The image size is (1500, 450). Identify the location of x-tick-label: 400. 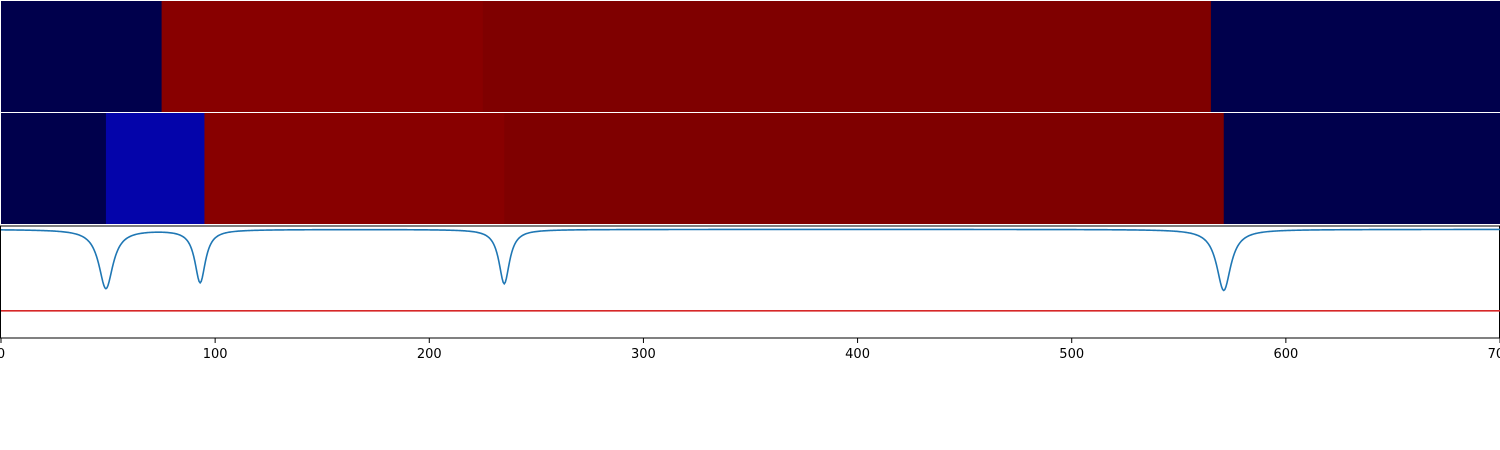
(857, 354).